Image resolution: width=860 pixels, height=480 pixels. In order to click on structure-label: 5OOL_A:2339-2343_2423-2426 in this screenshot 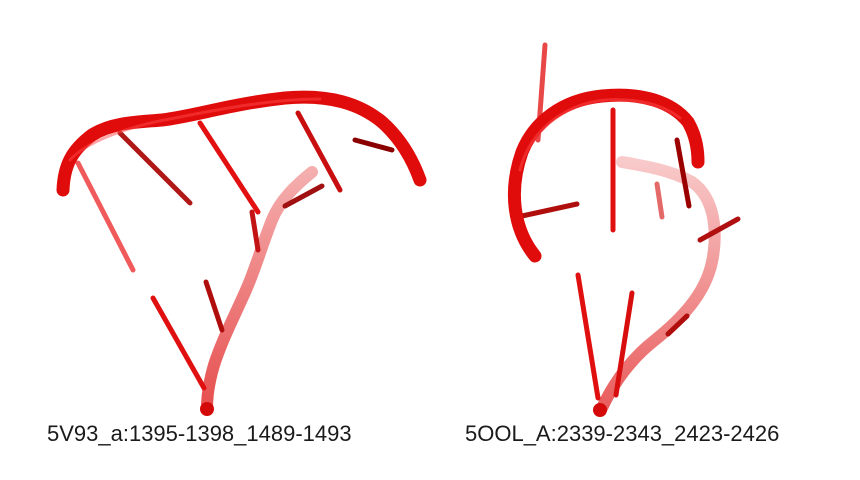, I will do `click(622, 433)`.